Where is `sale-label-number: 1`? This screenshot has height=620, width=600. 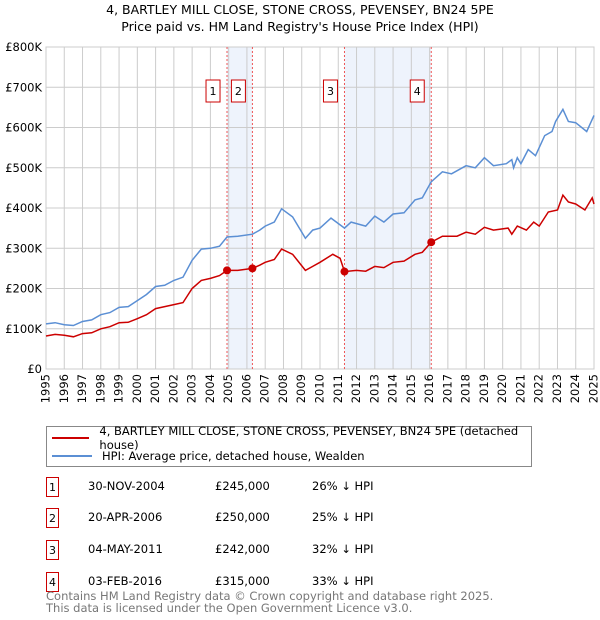 sale-label-number: 1 is located at coordinates (213, 91).